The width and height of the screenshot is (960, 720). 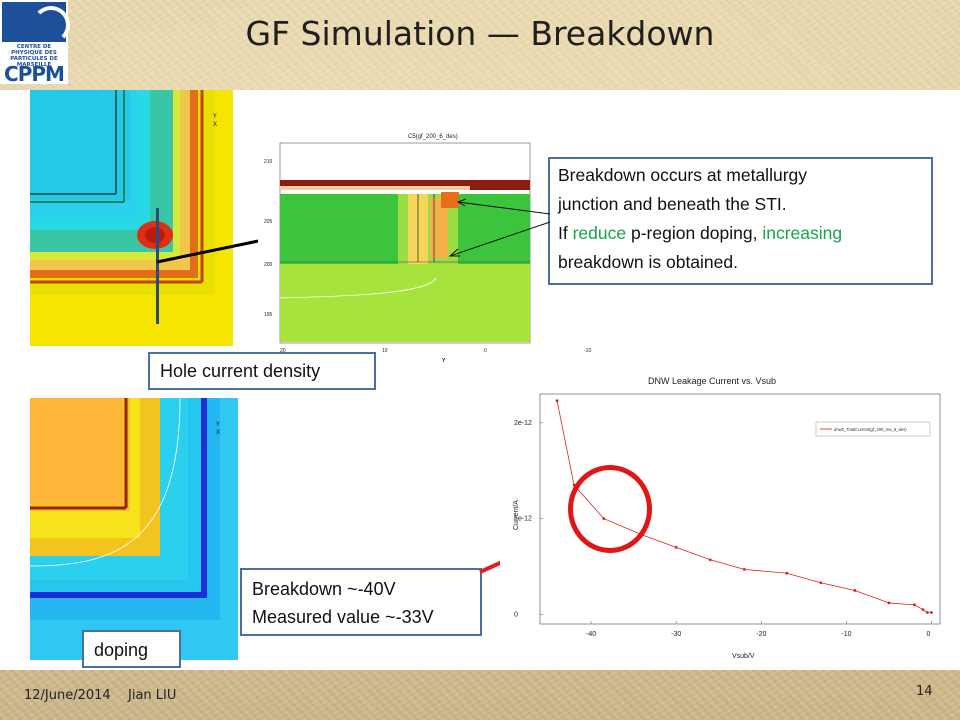 I want to click on cut-y-tick: 205, so click(x=268, y=222).